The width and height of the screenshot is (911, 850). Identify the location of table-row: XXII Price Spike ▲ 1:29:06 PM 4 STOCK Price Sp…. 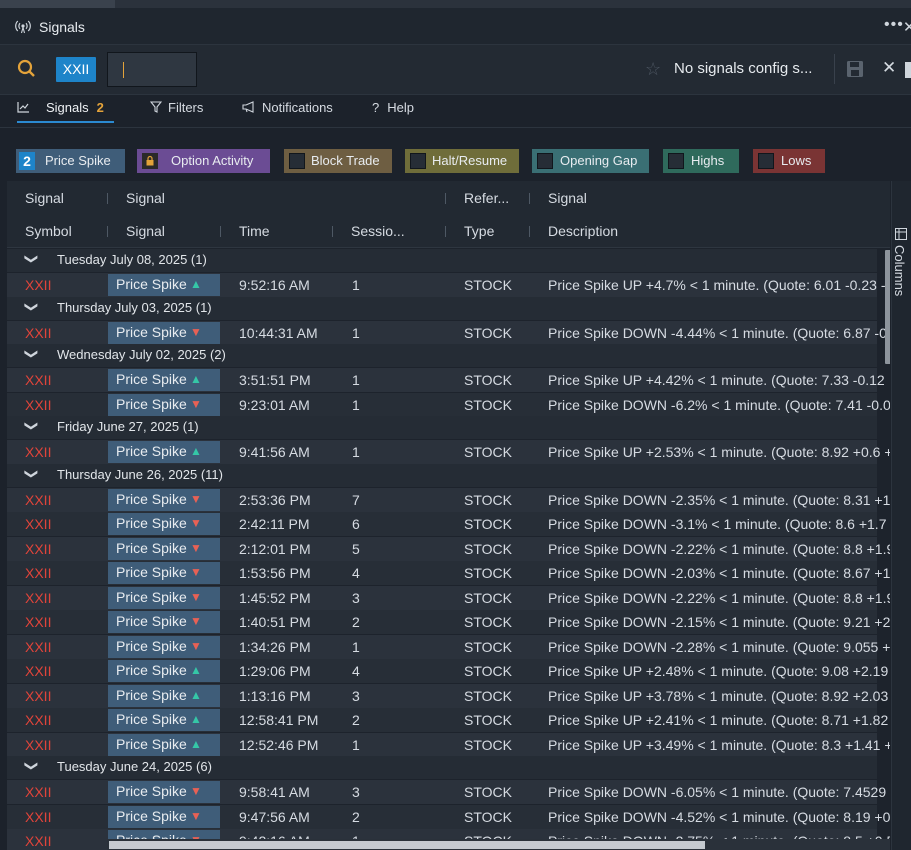
(447, 671).